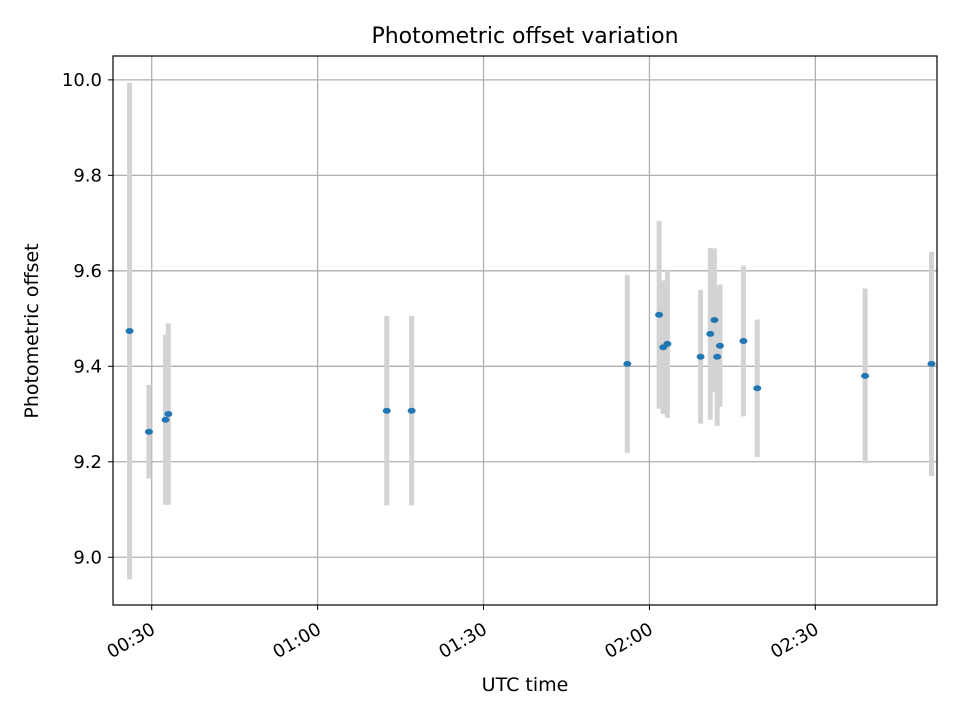  Describe the element at coordinates (87, 271) in the screenshot. I see `y-tick-label: 9.6` at that location.